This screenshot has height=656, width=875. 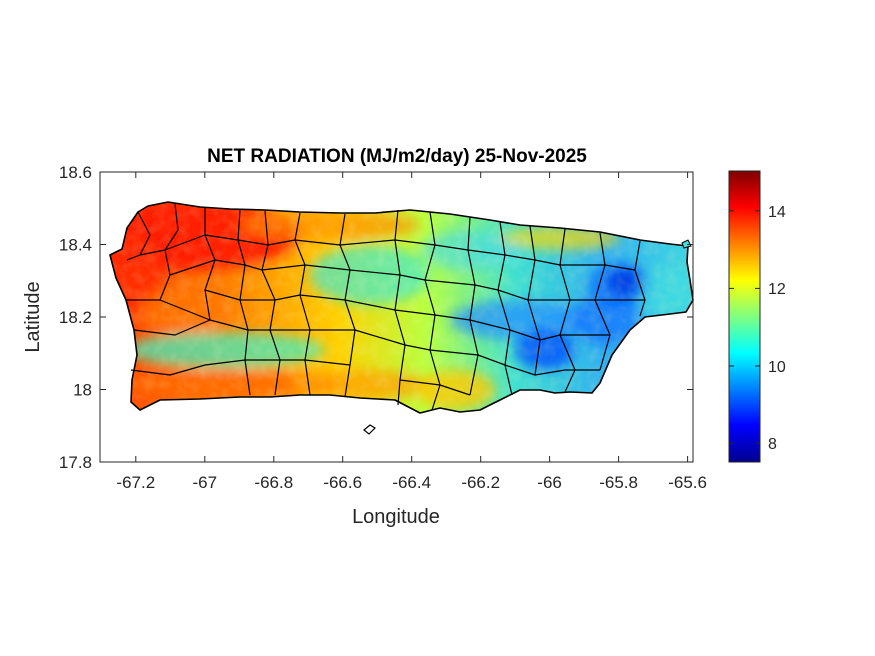 What do you see at coordinates (686, 244) in the screenshot?
I see `northeast-islet` at bounding box center [686, 244].